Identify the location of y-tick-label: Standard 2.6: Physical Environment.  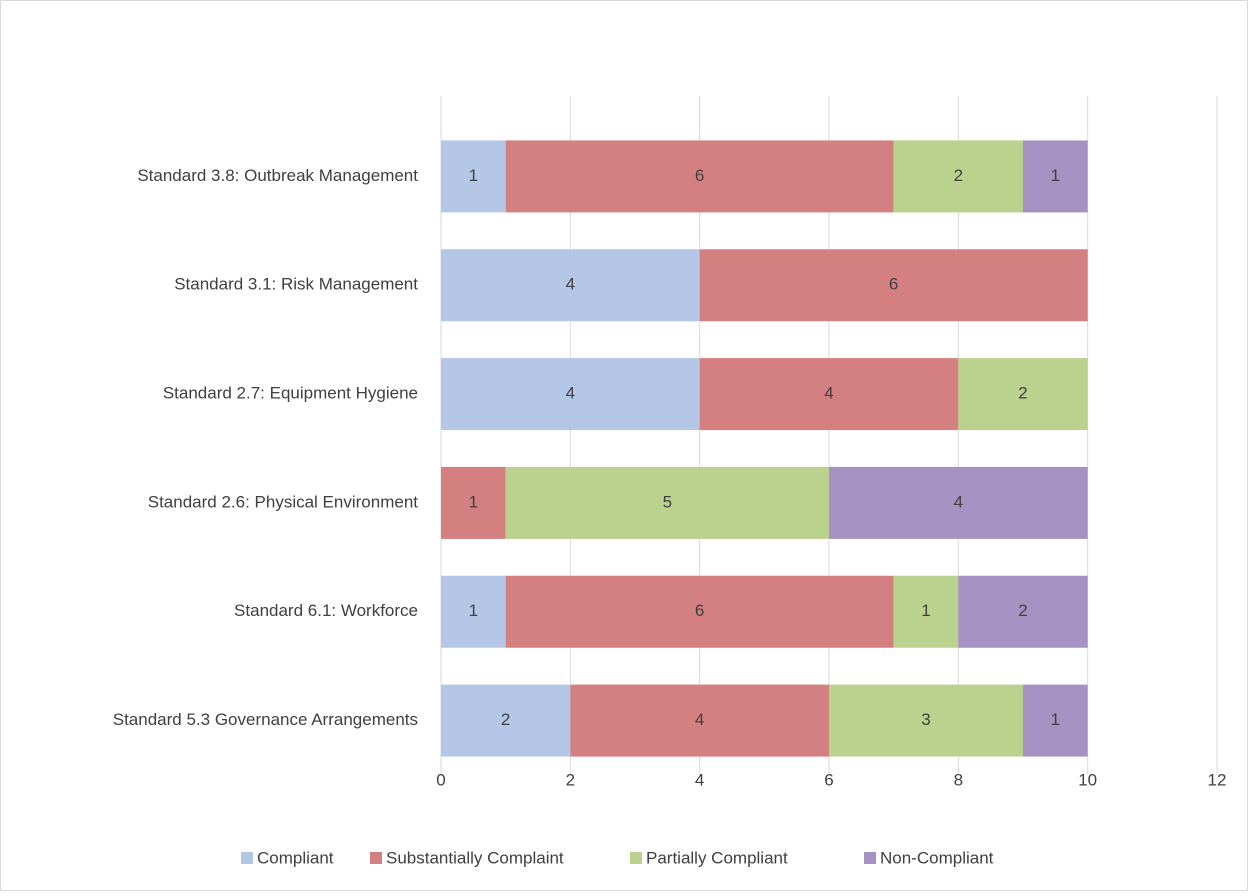
(283, 501).